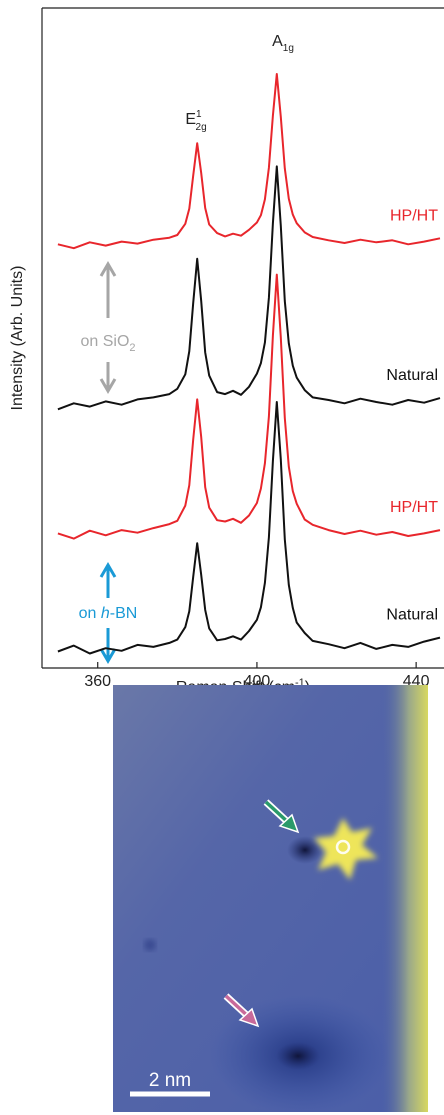 The image size is (444, 1115). I want to click on substrate-annotation: on h-BN, so click(108, 613).